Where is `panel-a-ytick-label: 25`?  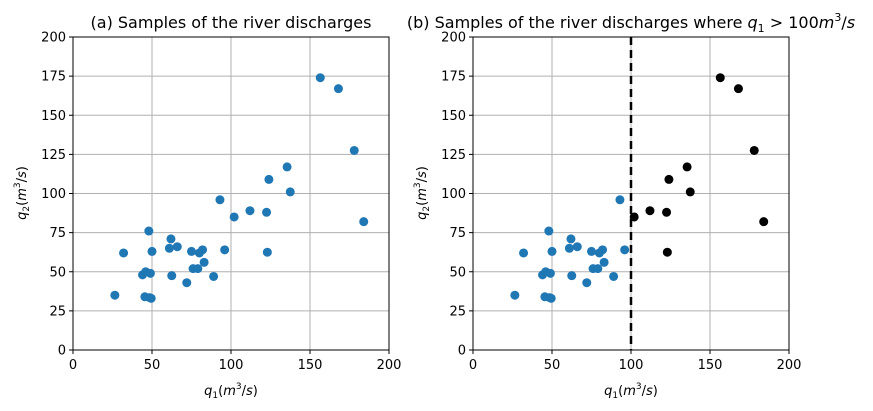 panel-a-ytick-label: 25 is located at coordinates (57, 311).